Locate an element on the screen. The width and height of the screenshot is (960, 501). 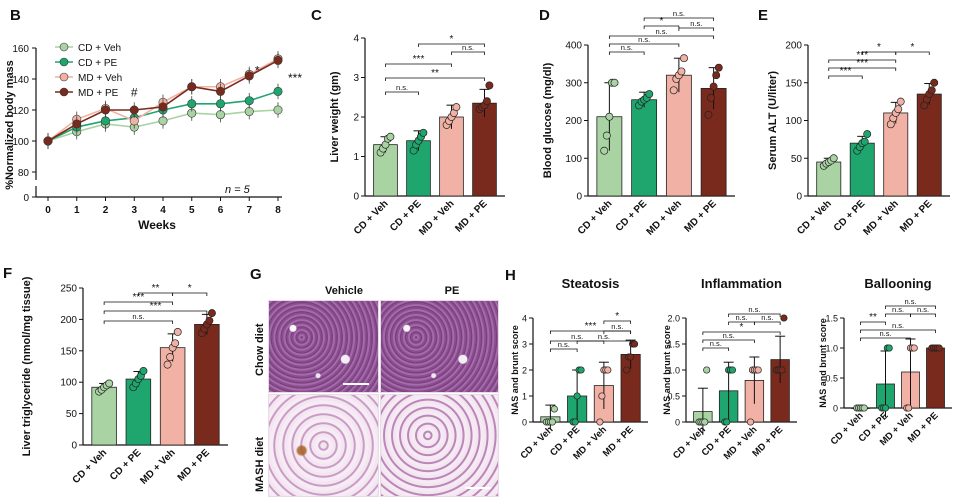
significance-label: # is located at coordinates (134, 93).